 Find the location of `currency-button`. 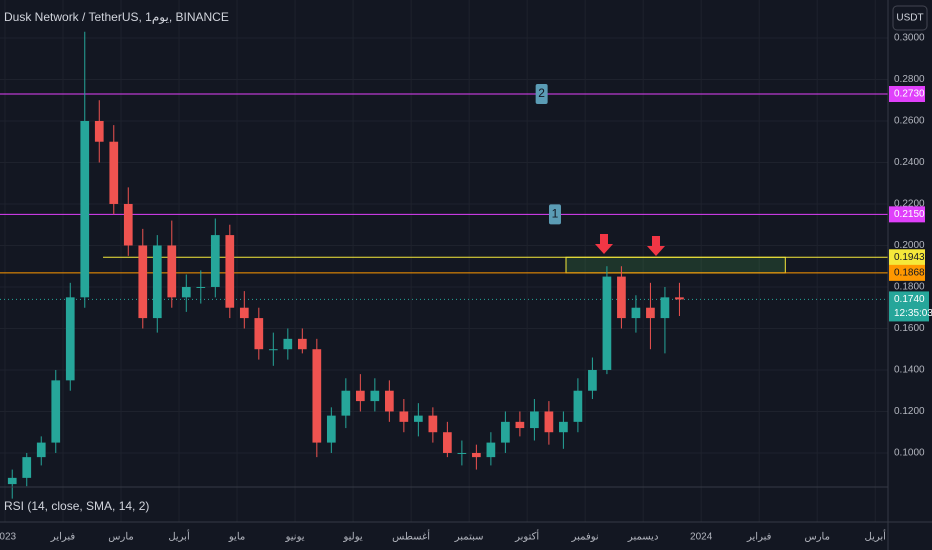

currency-button is located at coordinates (910, 18).